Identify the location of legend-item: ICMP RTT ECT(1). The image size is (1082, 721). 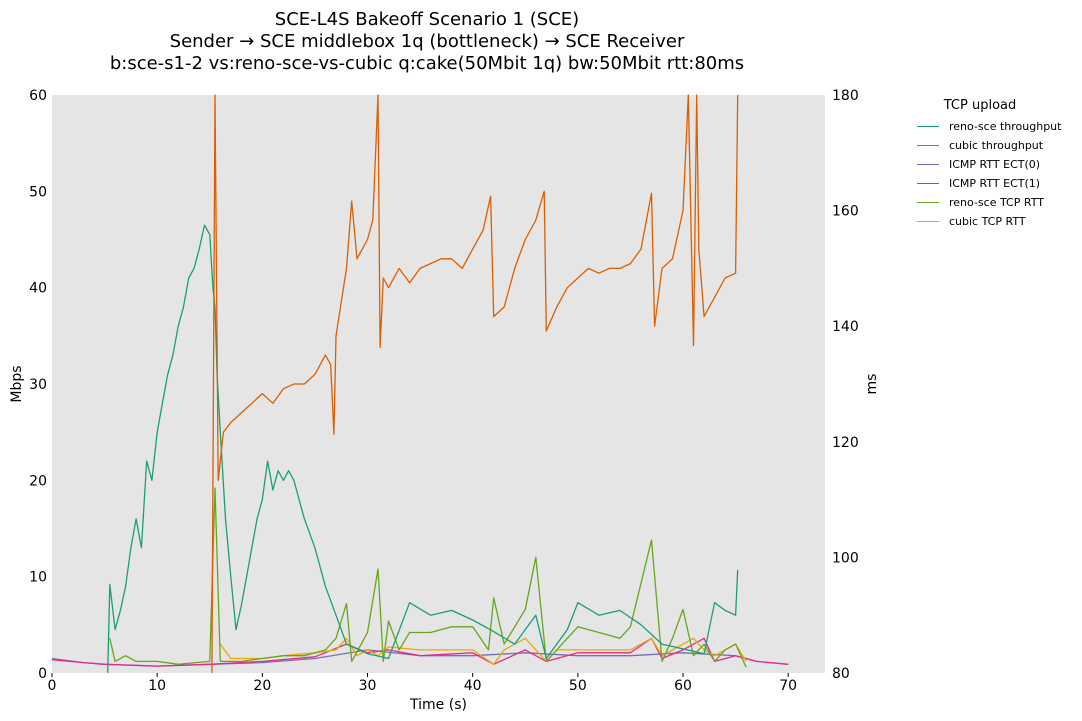
(995, 183).